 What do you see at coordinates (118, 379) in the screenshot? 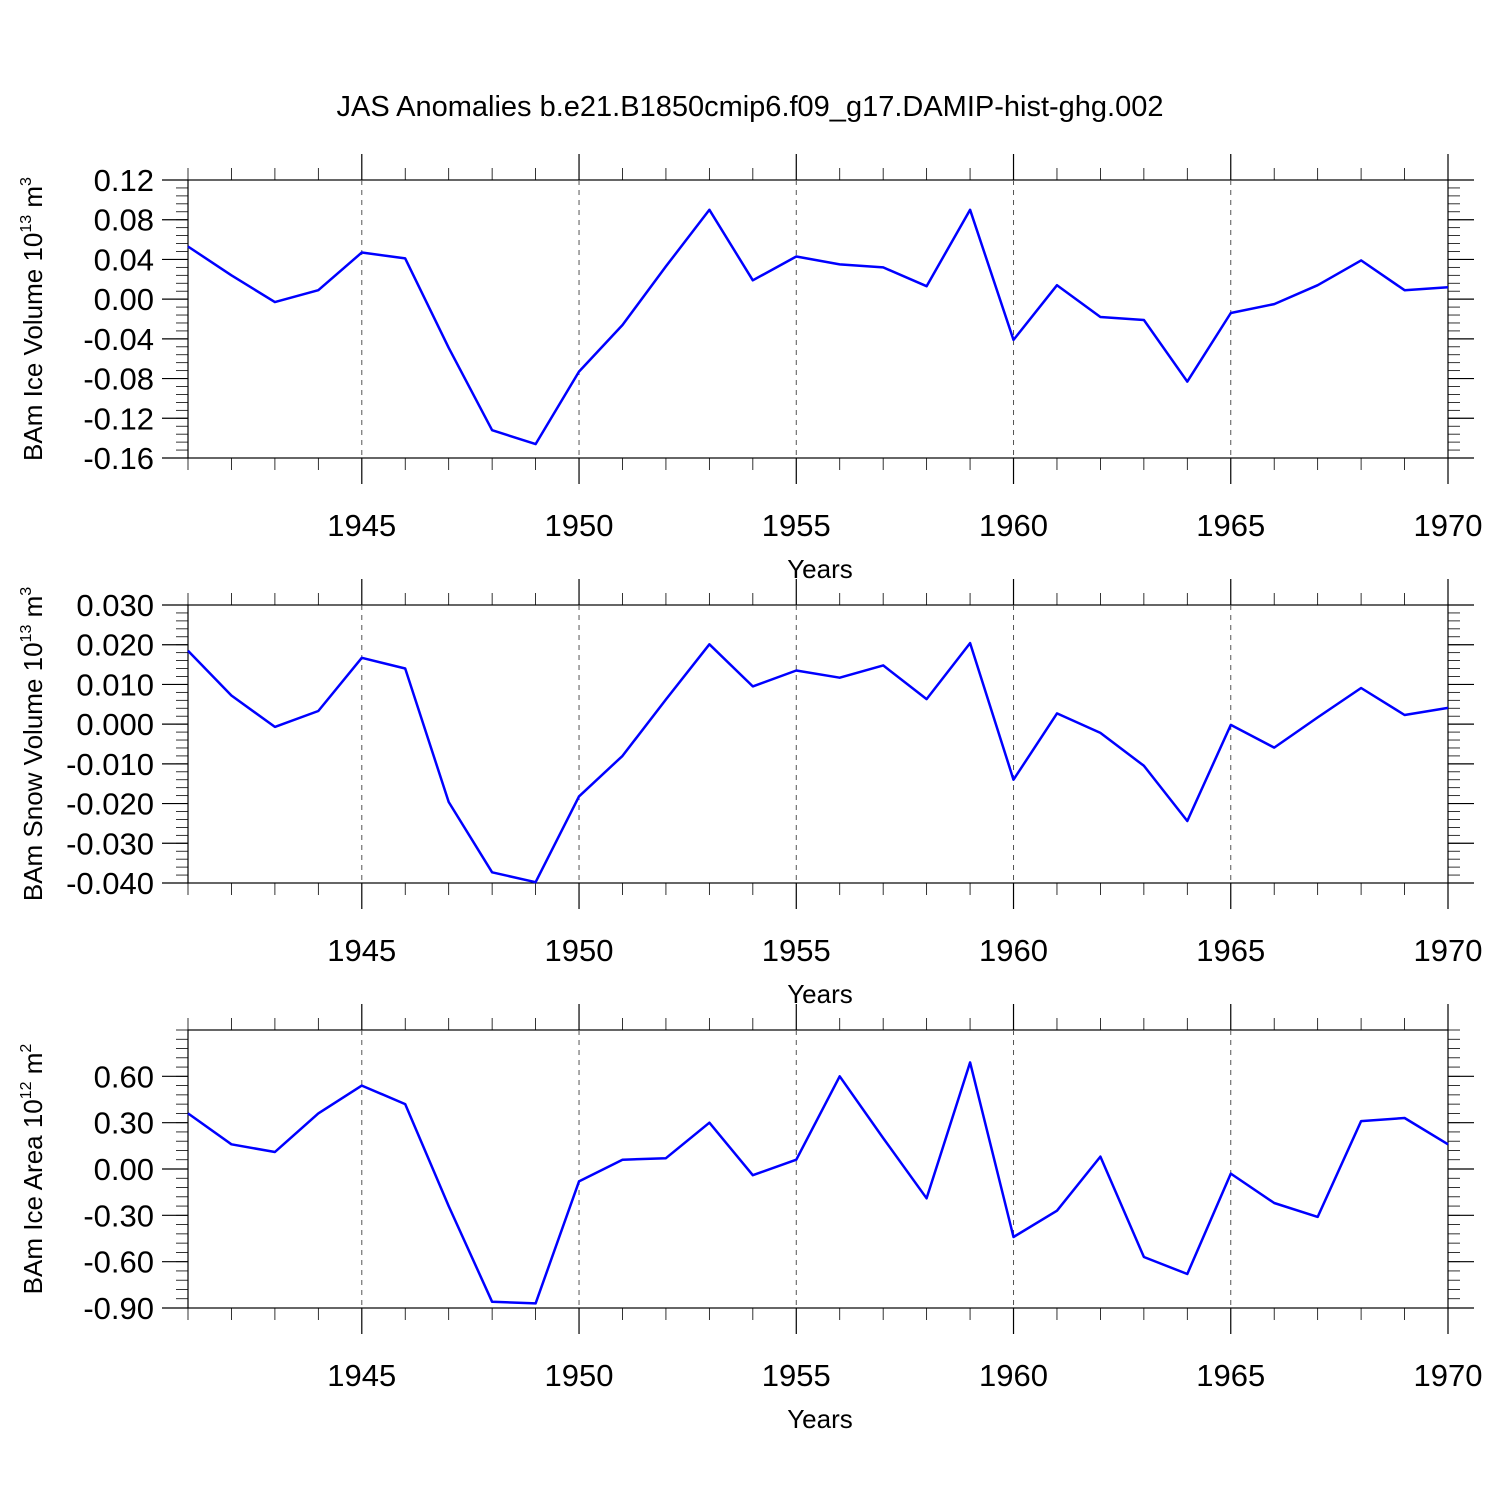
I see `y-tick-label: -0.08` at bounding box center [118, 379].